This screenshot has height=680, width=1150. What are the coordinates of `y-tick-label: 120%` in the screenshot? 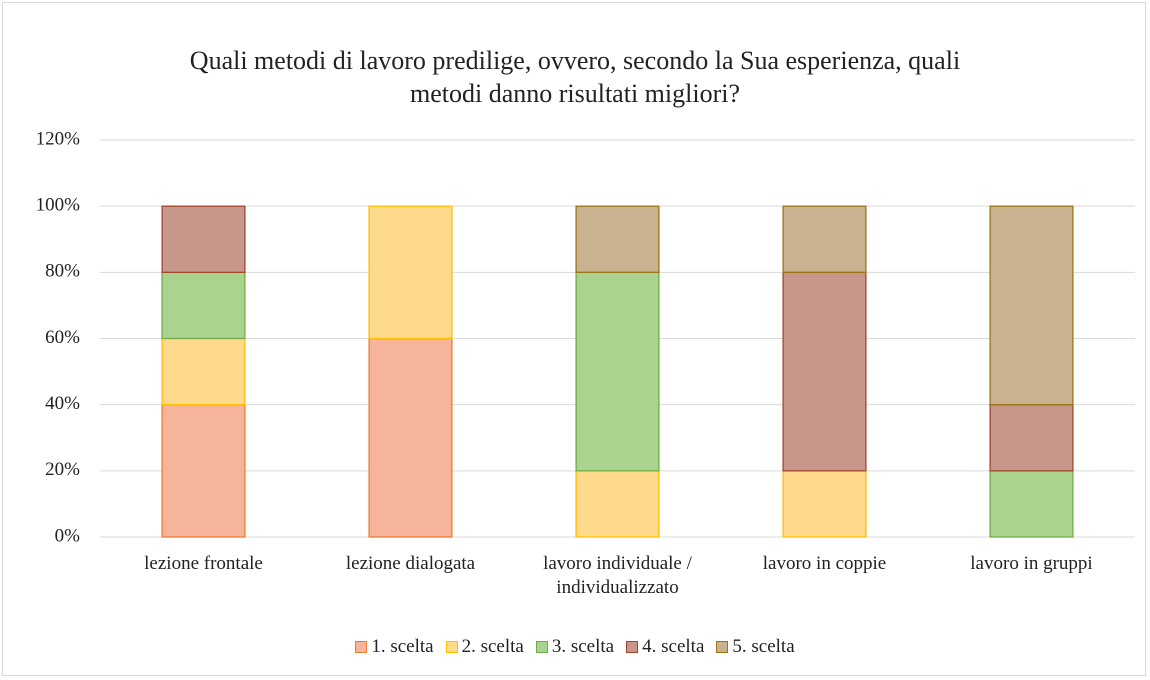 It's located at (58, 138).